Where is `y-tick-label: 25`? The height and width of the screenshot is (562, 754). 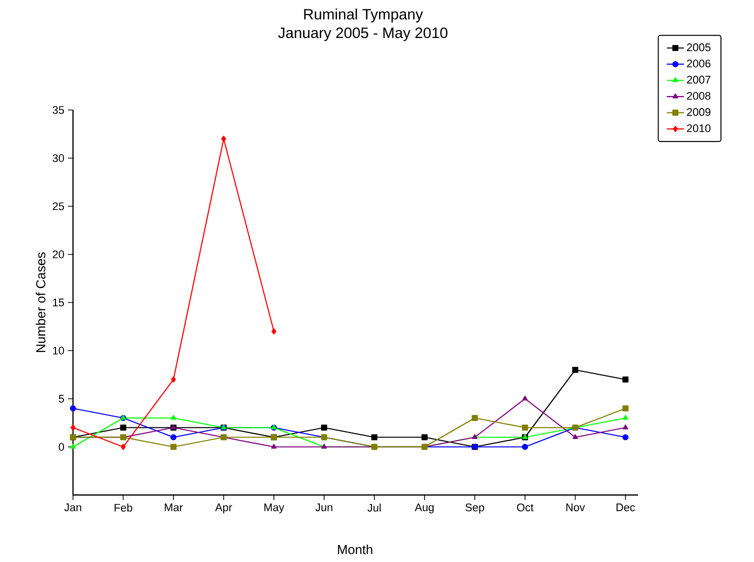 y-tick-label: 25 is located at coordinates (58, 206).